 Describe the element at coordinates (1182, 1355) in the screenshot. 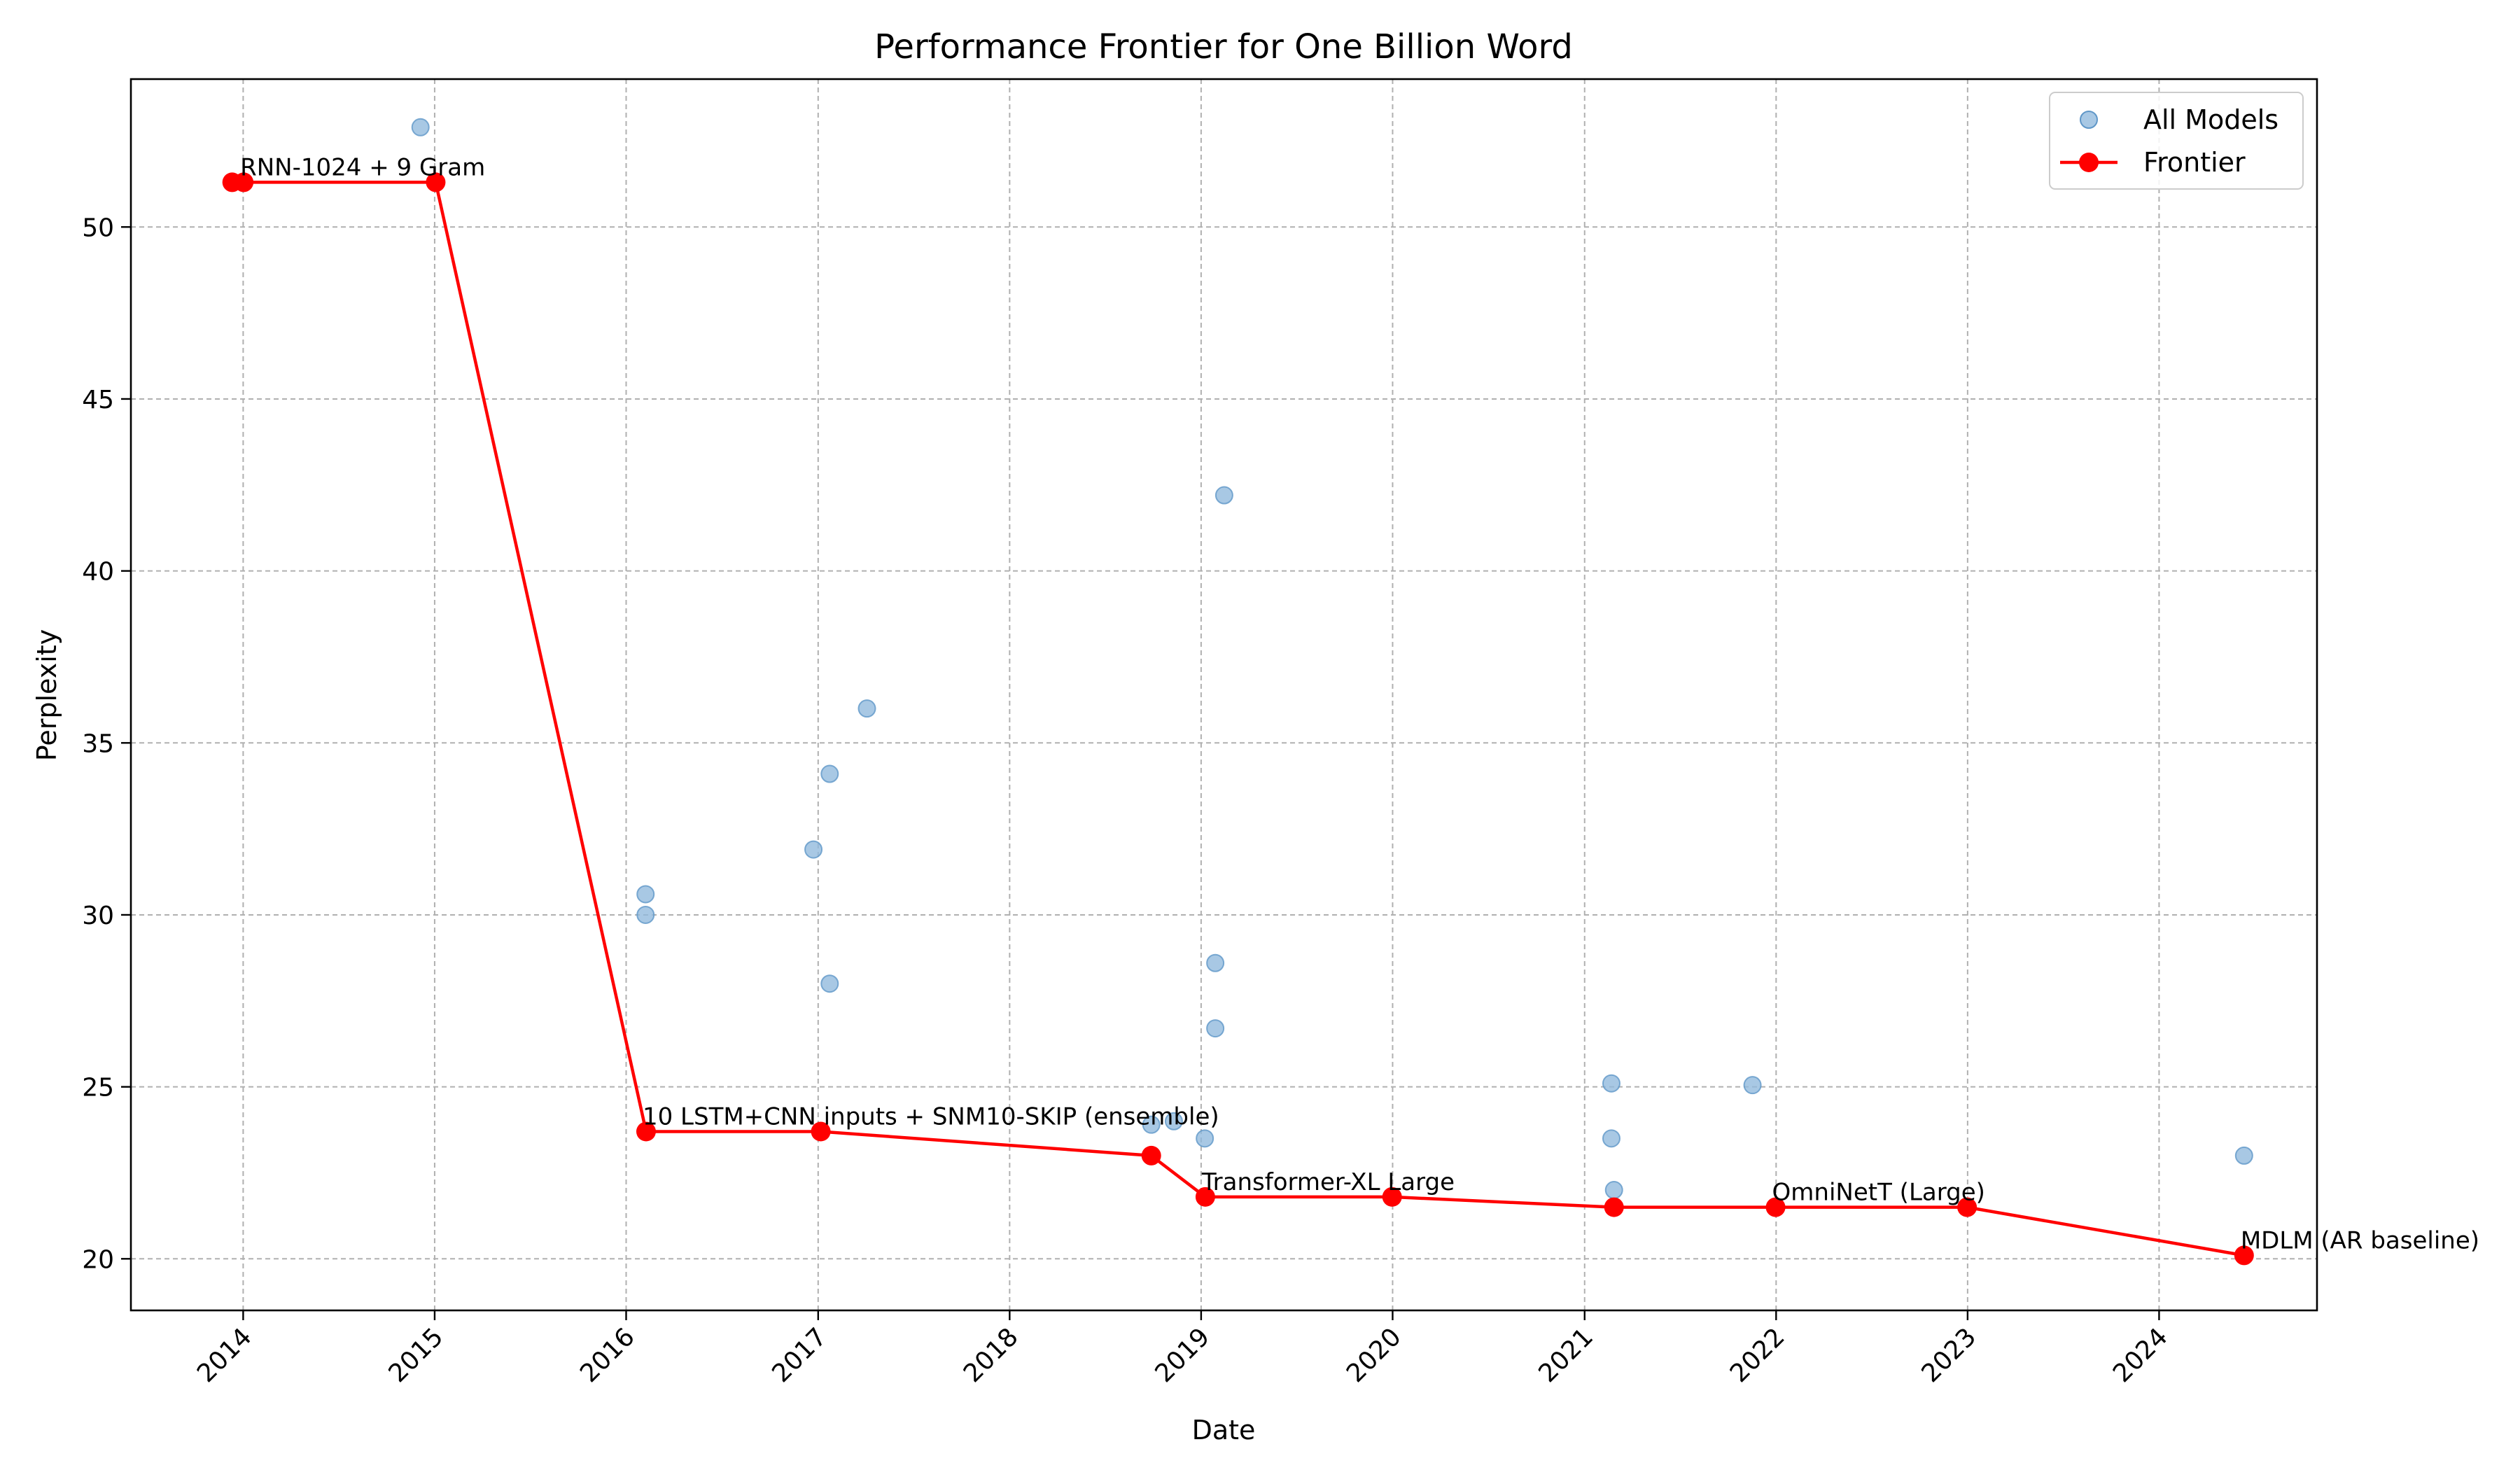

I see `x-tick-label-2019: 2019` at that location.